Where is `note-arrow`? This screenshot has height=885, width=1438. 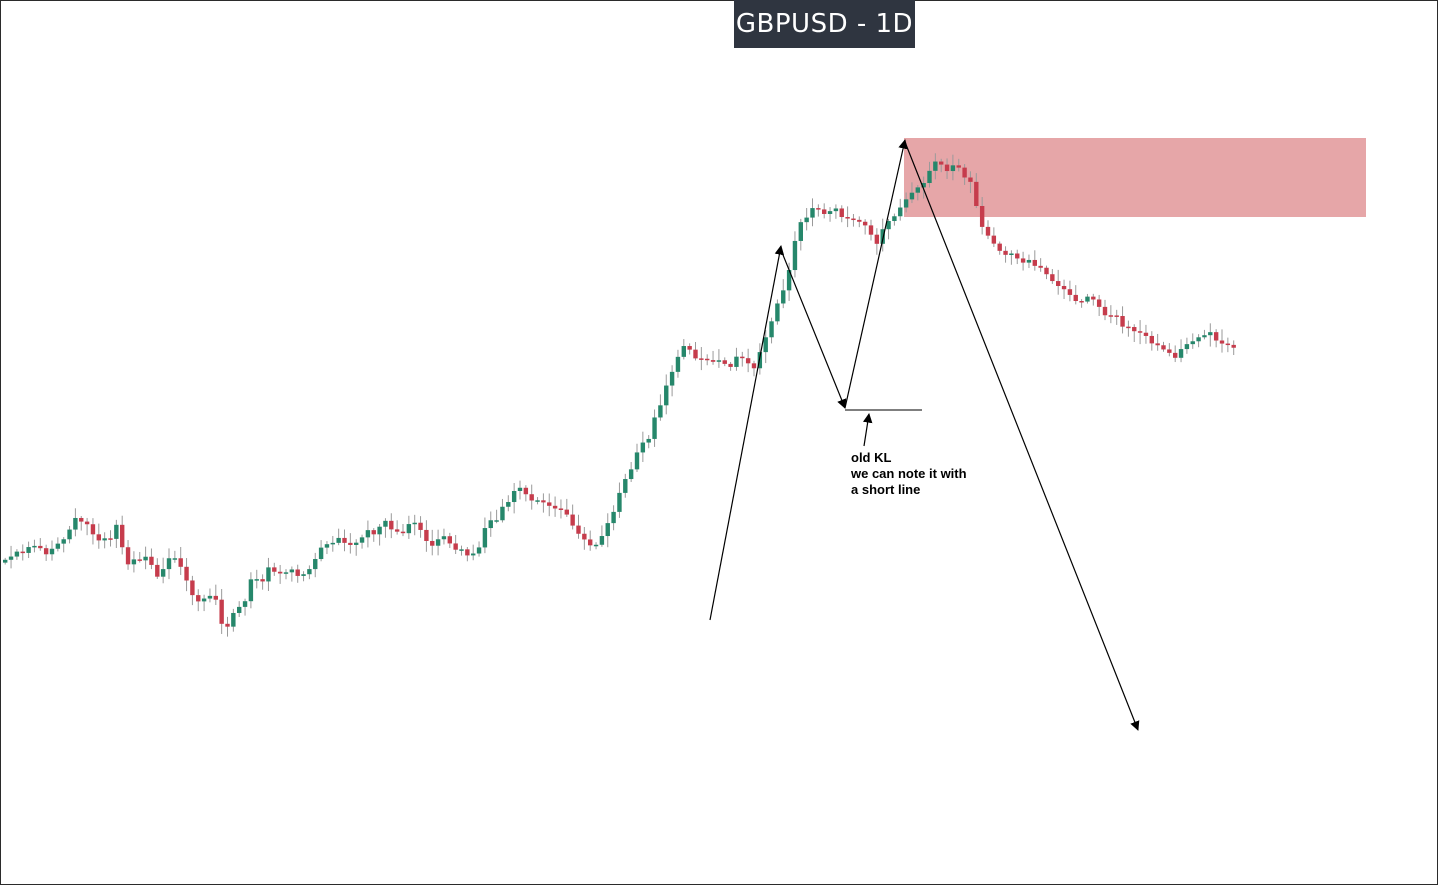
note-arrow is located at coordinates (867, 430).